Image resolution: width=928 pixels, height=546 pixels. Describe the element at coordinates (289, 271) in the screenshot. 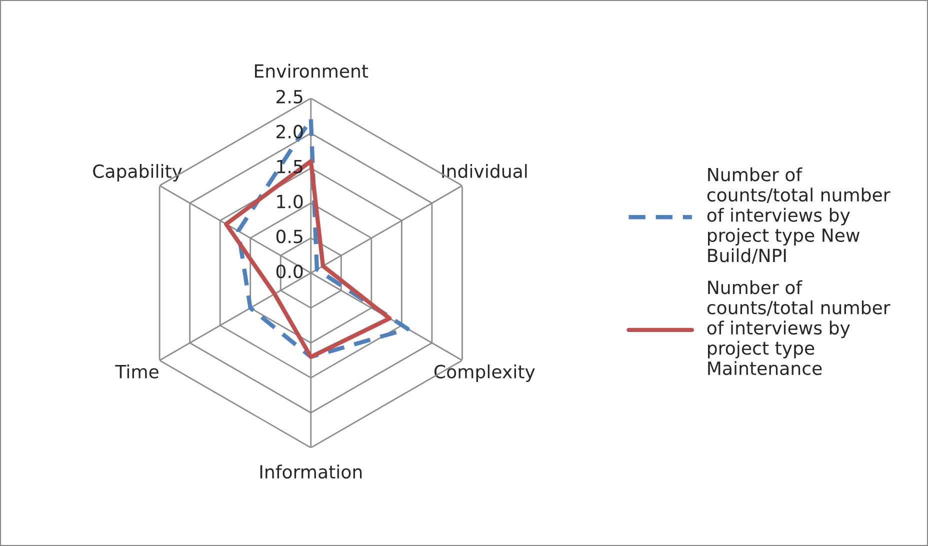

I see `y-tick-label: 0.0` at that location.